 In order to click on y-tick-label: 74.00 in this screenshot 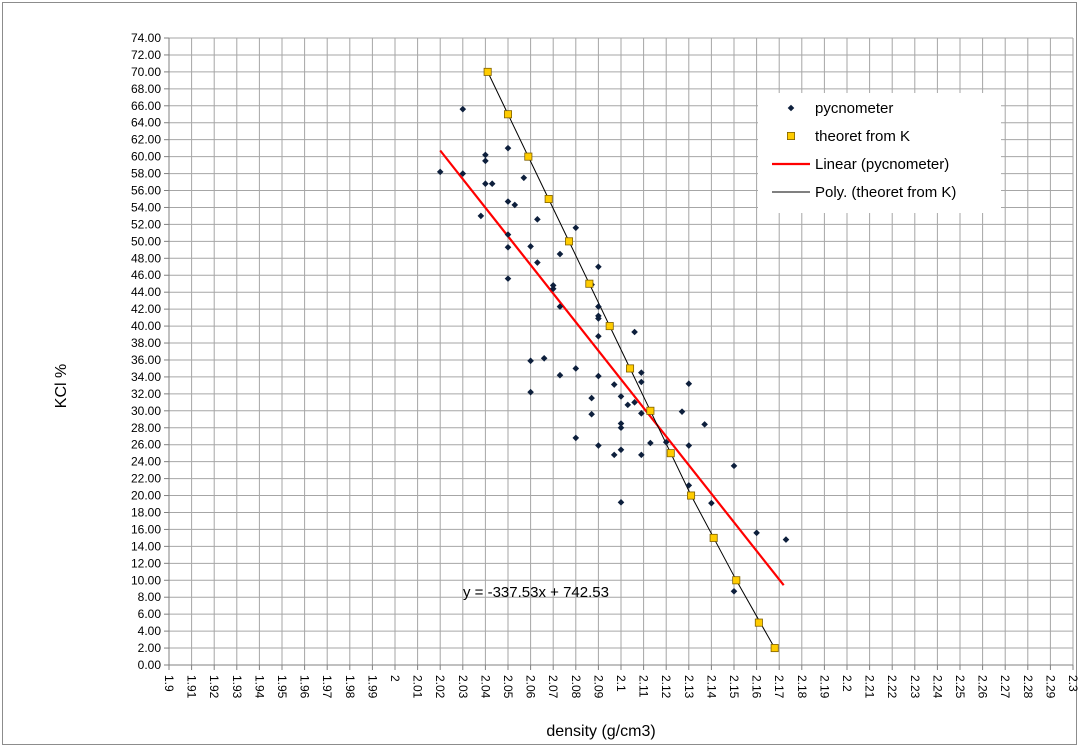, I will do `click(146, 38)`.